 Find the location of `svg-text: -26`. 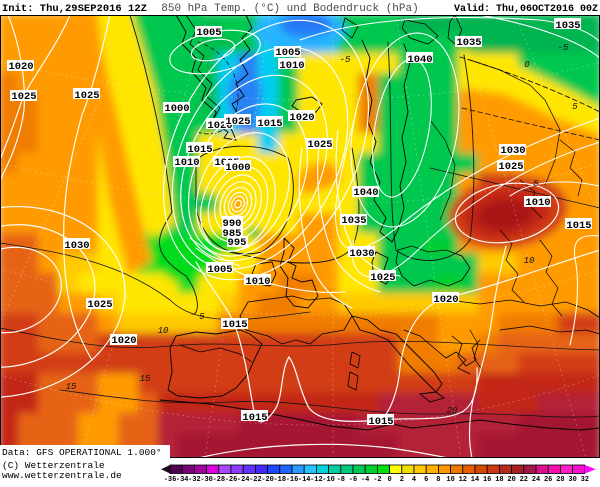

svg-text: -26 is located at coordinates (231, 479).